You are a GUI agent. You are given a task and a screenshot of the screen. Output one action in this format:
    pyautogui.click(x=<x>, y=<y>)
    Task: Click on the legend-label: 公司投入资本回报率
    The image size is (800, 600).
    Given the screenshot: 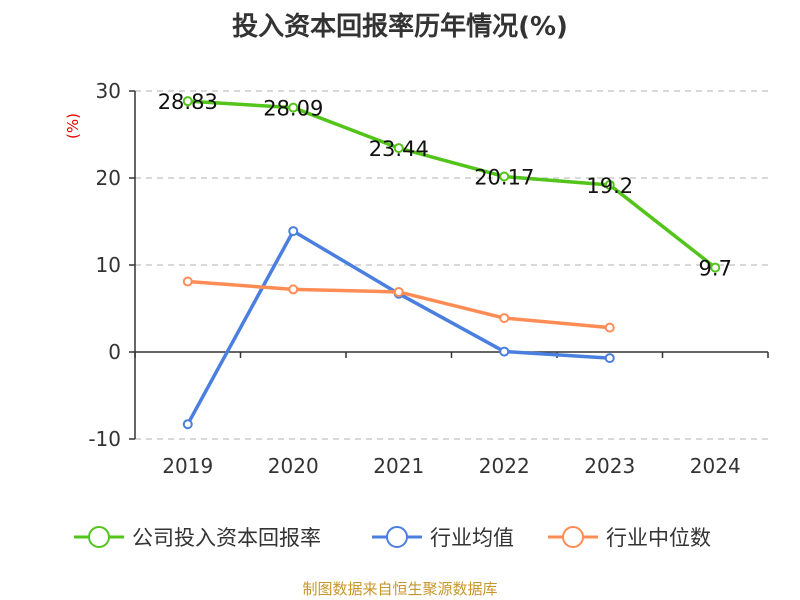 What is the action you would take?
    pyautogui.click(x=226, y=538)
    